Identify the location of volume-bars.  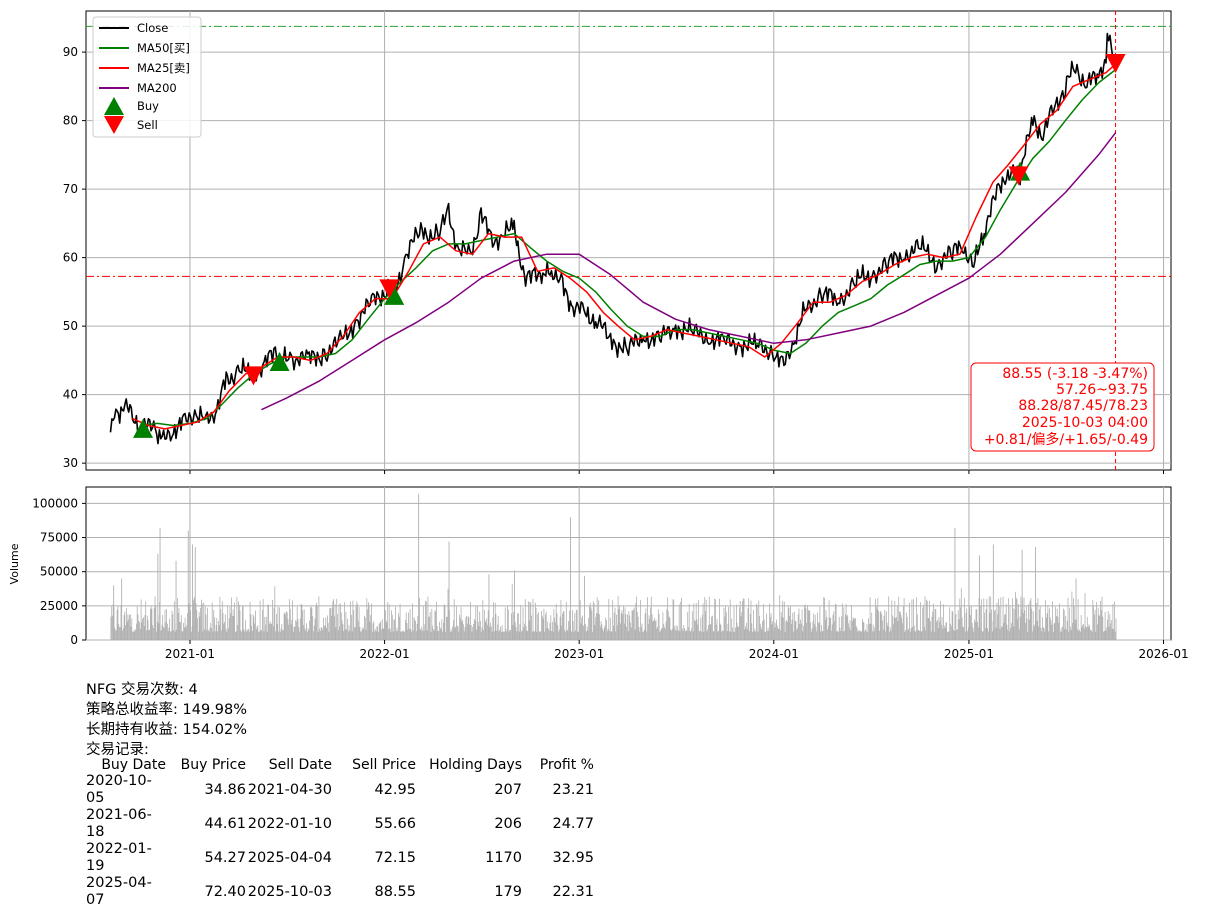
(613, 566).